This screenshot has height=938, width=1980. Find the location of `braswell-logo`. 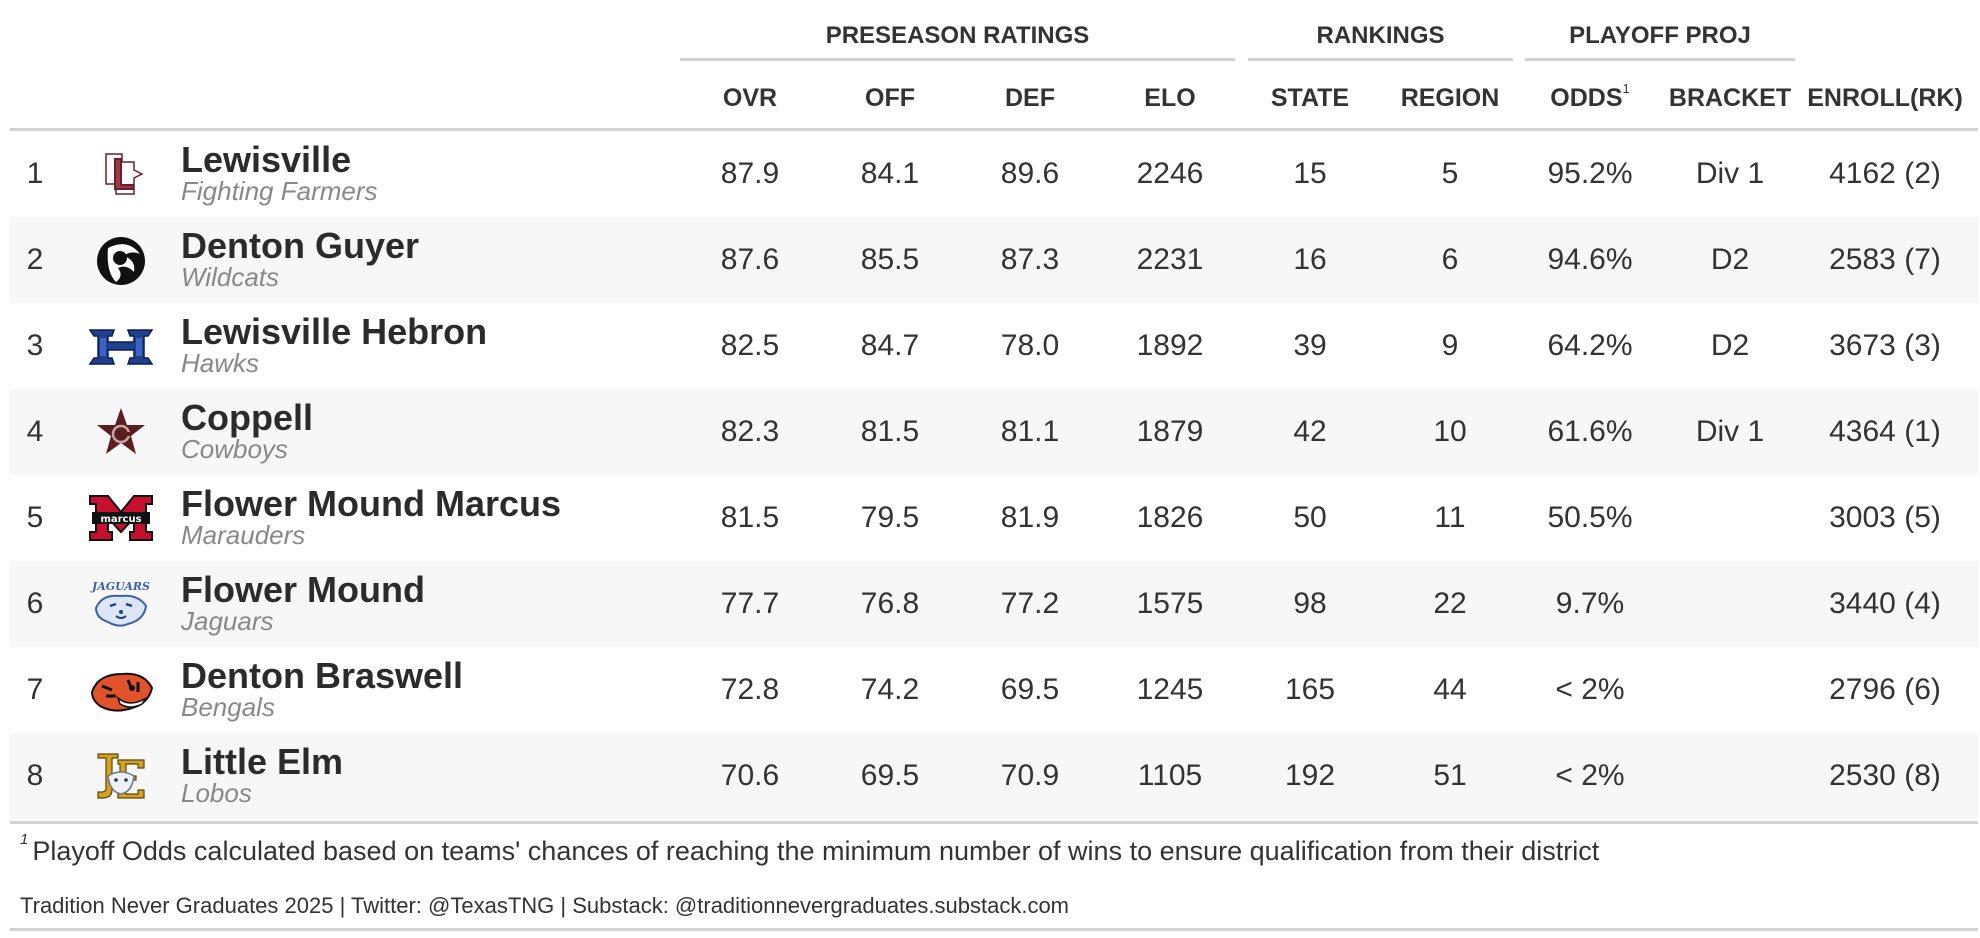

braswell-logo is located at coordinates (121, 690).